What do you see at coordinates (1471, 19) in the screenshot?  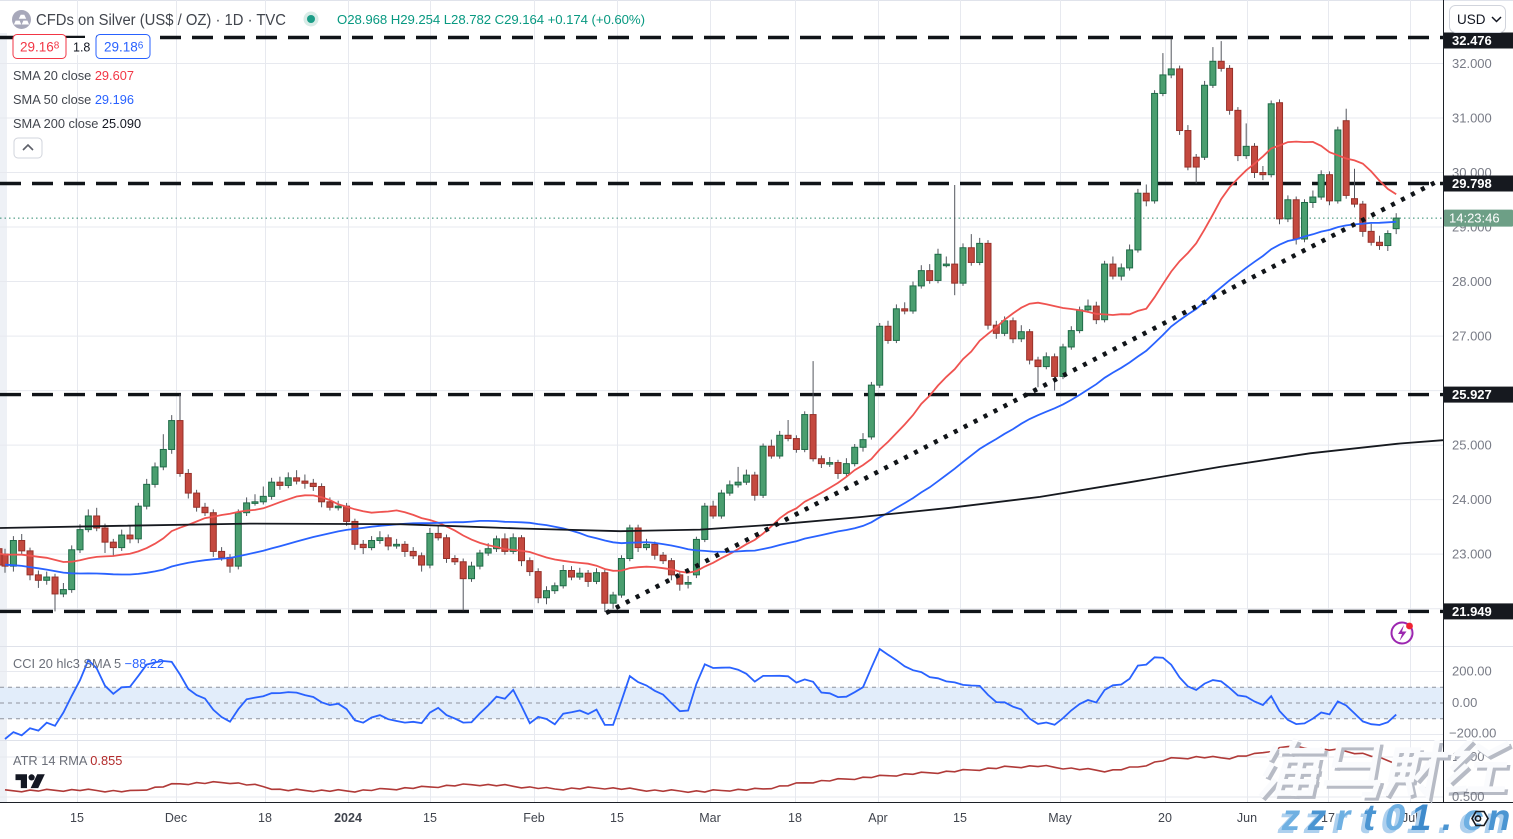 I see `svg-text: USD` at bounding box center [1471, 19].